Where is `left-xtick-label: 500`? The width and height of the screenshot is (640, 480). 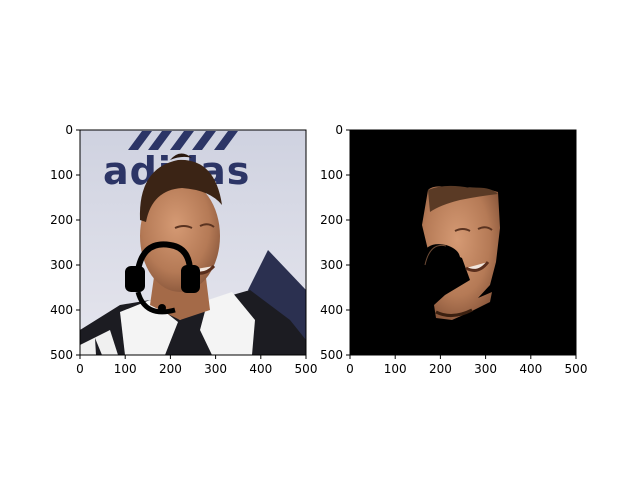
left-xtick-label: 500 is located at coordinates (306, 369).